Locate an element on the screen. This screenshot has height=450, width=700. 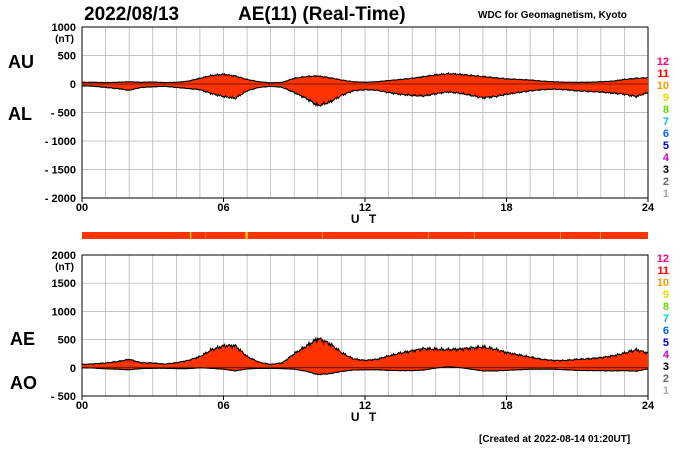
panel2-station-level-9: 9 is located at coordinates (666, 295).